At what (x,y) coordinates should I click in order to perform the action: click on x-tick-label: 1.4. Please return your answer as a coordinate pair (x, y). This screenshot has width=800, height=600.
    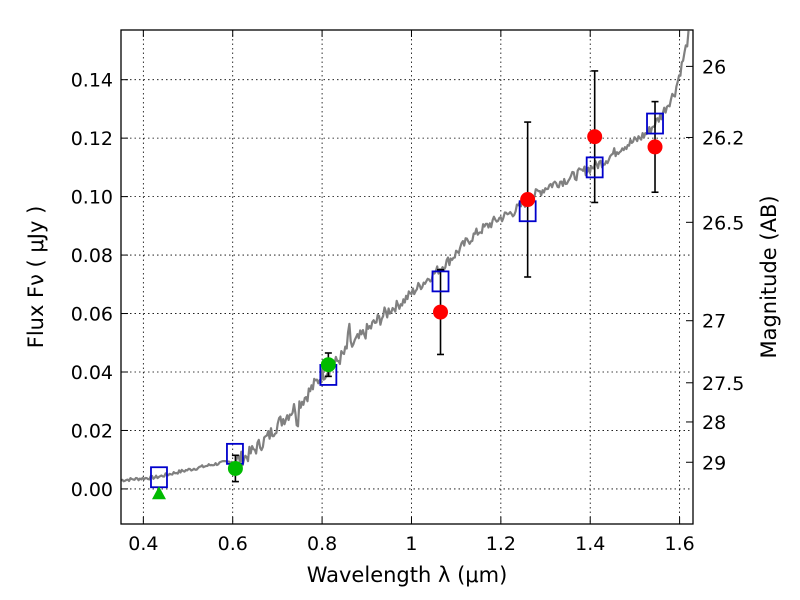
    Looking at the image, I should click on (590, 544).